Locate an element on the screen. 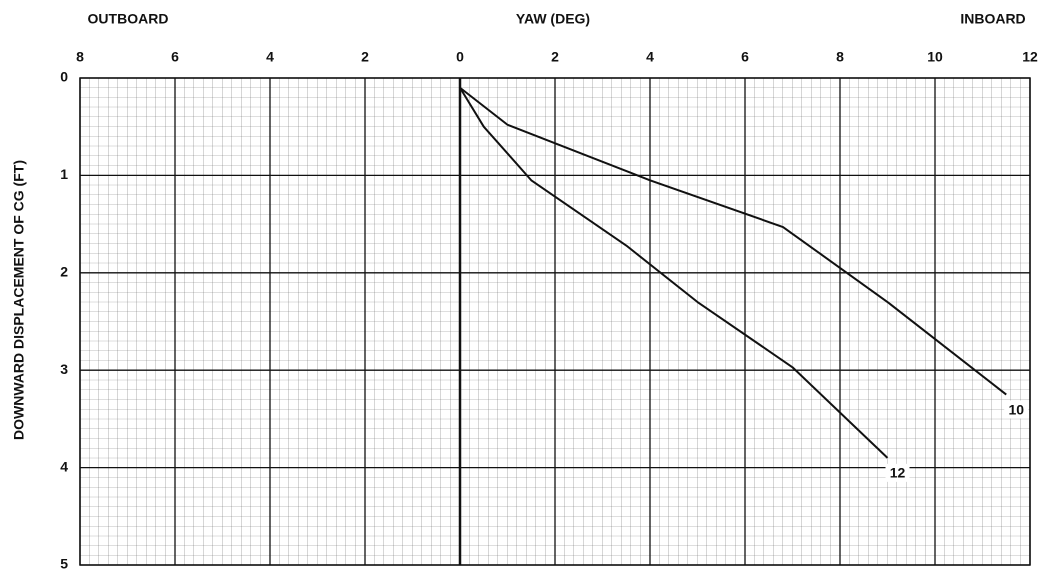 This screenshot has width=1042, height=569. y-tick-label: 1 is located at coordinates (64, 174).